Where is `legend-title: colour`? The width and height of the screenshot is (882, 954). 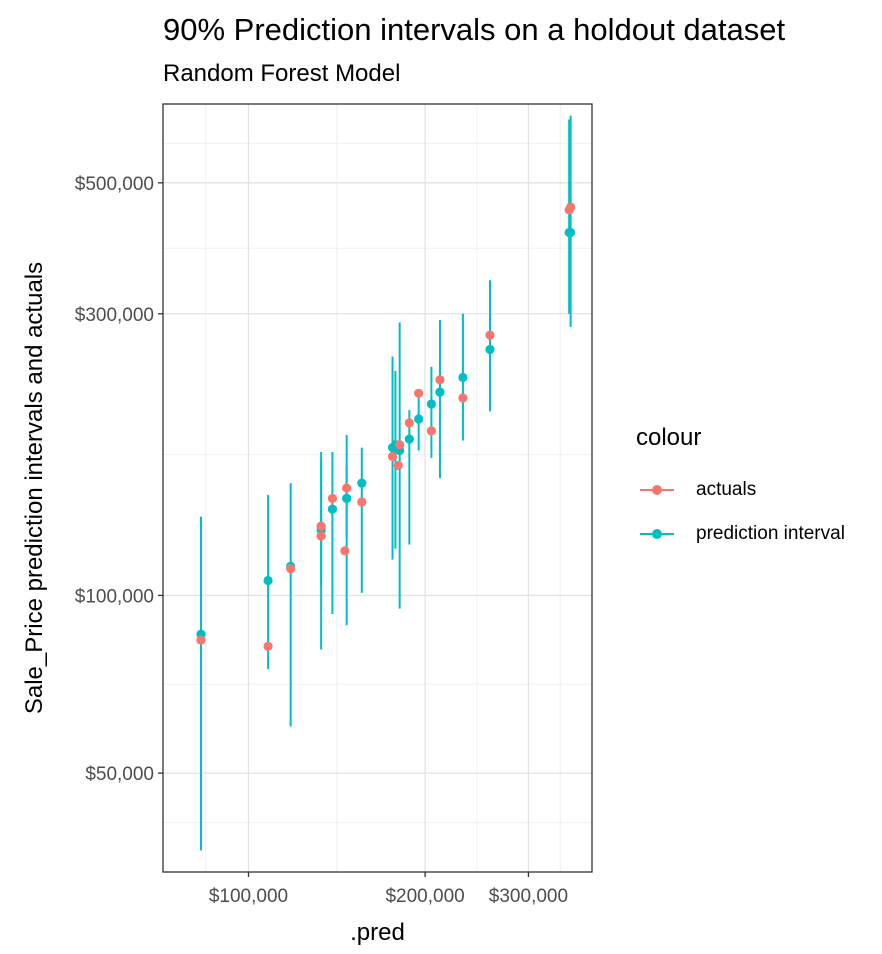
legend-title: colour is located at coordinates (669, 437).